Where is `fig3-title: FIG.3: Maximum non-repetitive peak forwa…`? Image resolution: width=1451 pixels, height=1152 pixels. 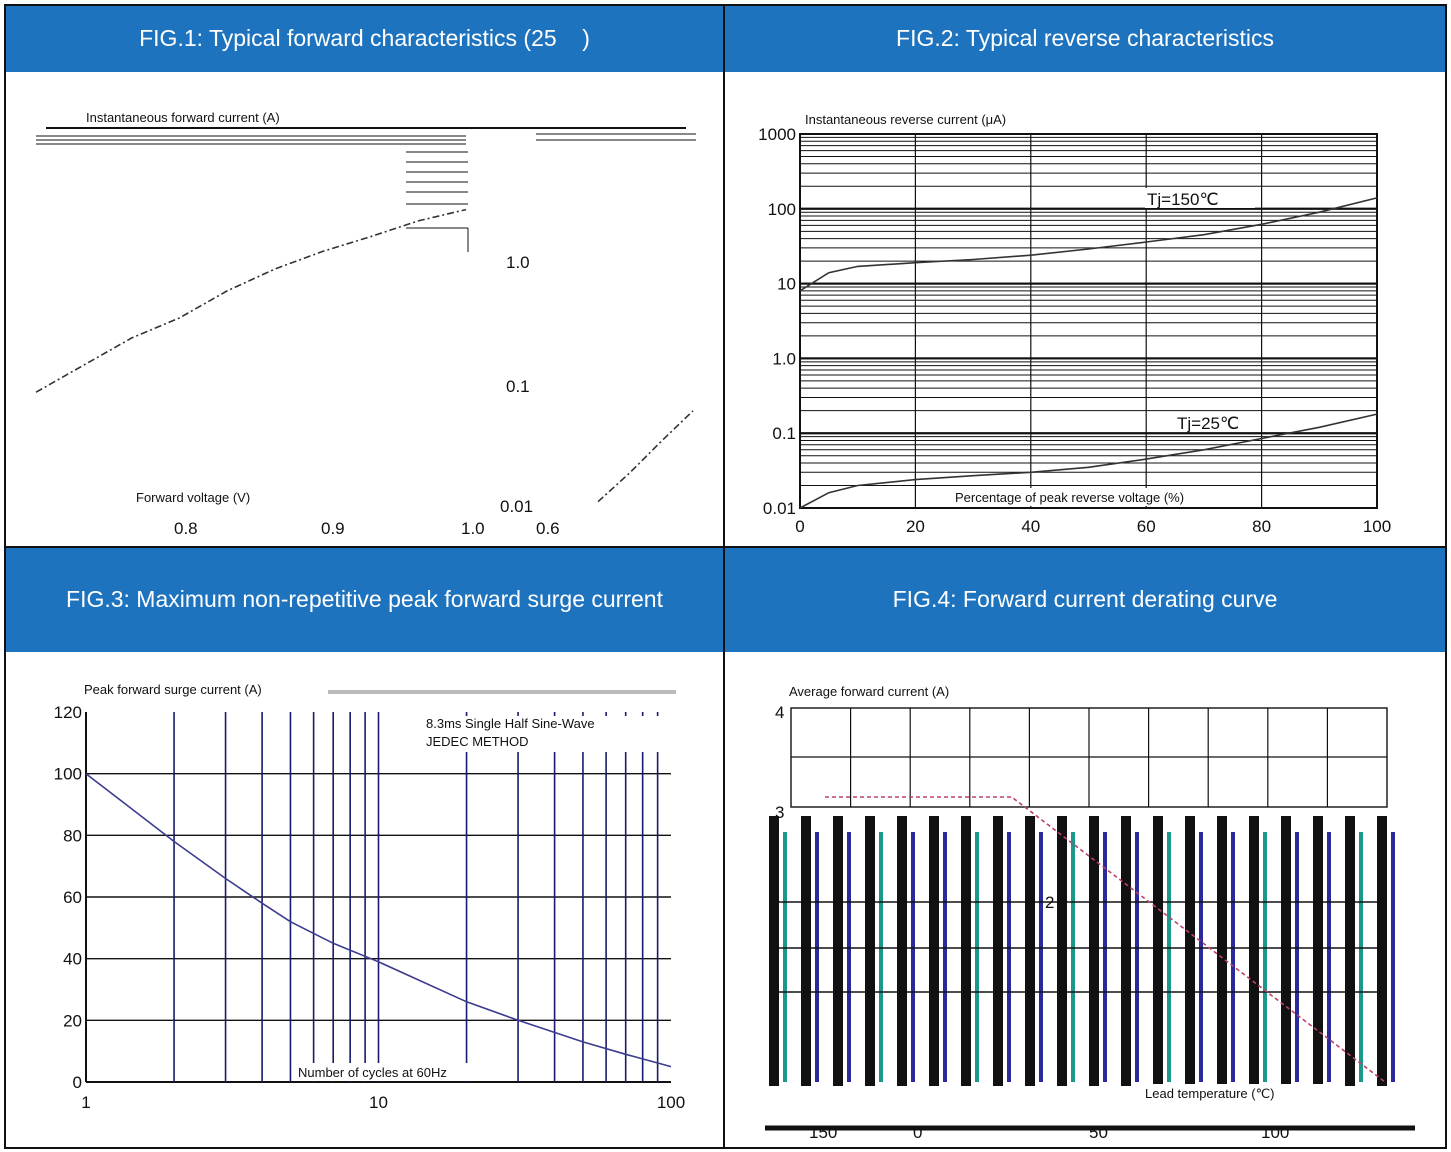 fig3-title: FIG.3: Maximum non-repetitive peak forwa… is located at coordinates (364, 600).